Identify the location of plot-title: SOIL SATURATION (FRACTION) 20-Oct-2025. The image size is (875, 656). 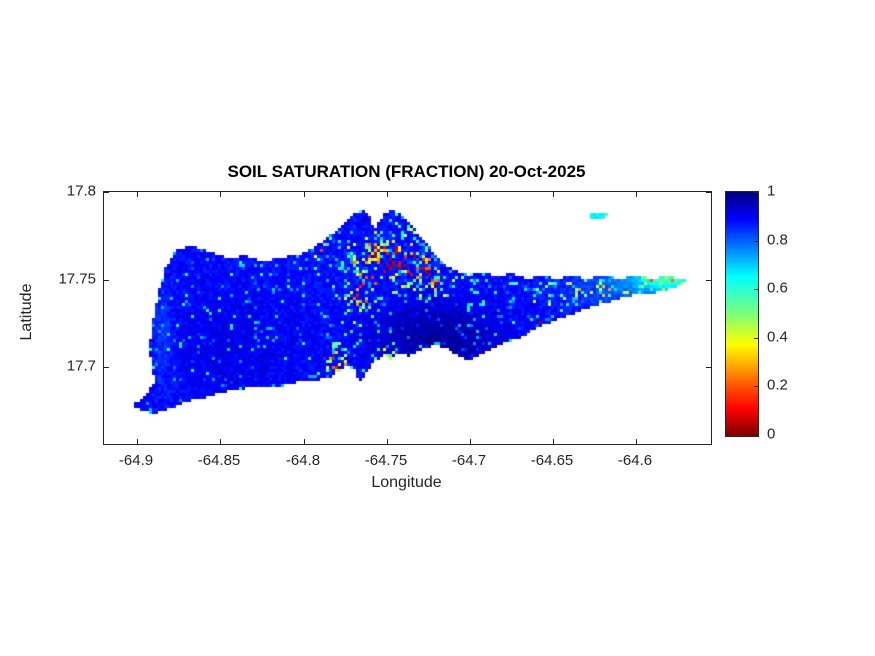
(406, 171).